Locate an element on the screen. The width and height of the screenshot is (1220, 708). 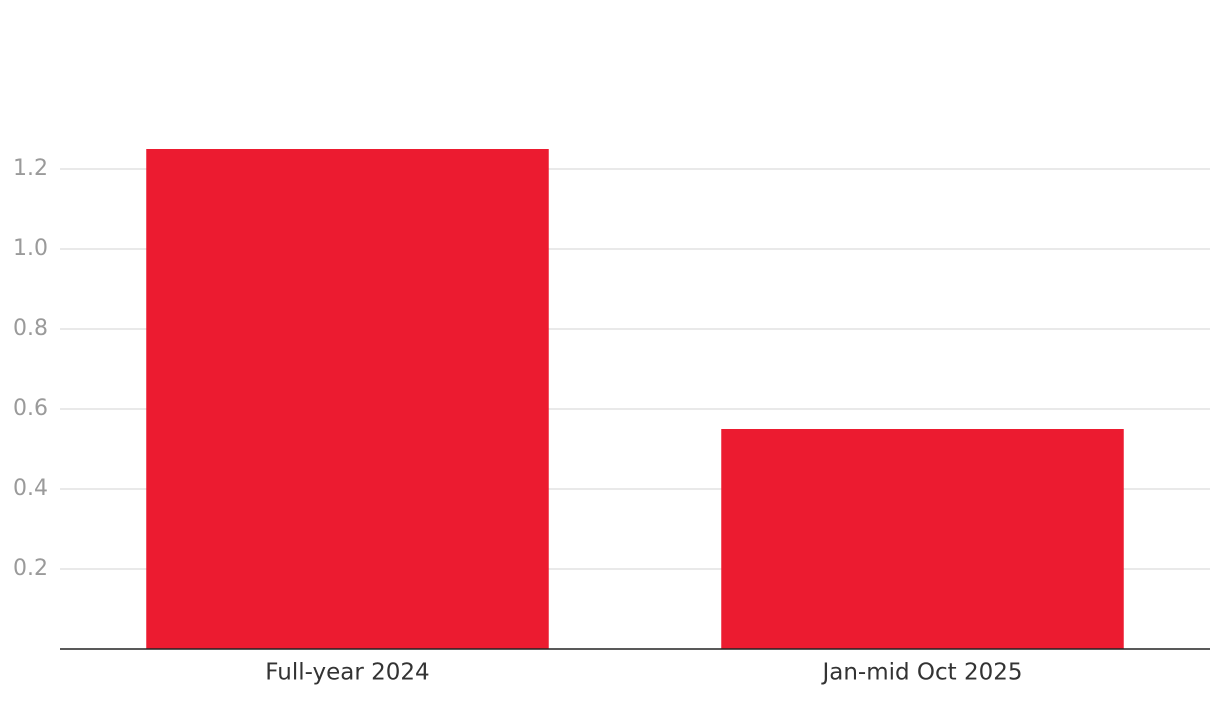
y-tick-label: 0.8 is located at coordinates (30, 328).